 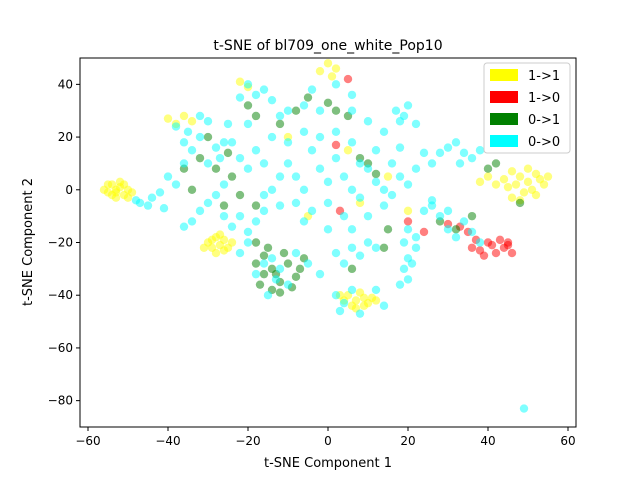 I want to click on y-tick-label: 0, so click(x=69, y=190).